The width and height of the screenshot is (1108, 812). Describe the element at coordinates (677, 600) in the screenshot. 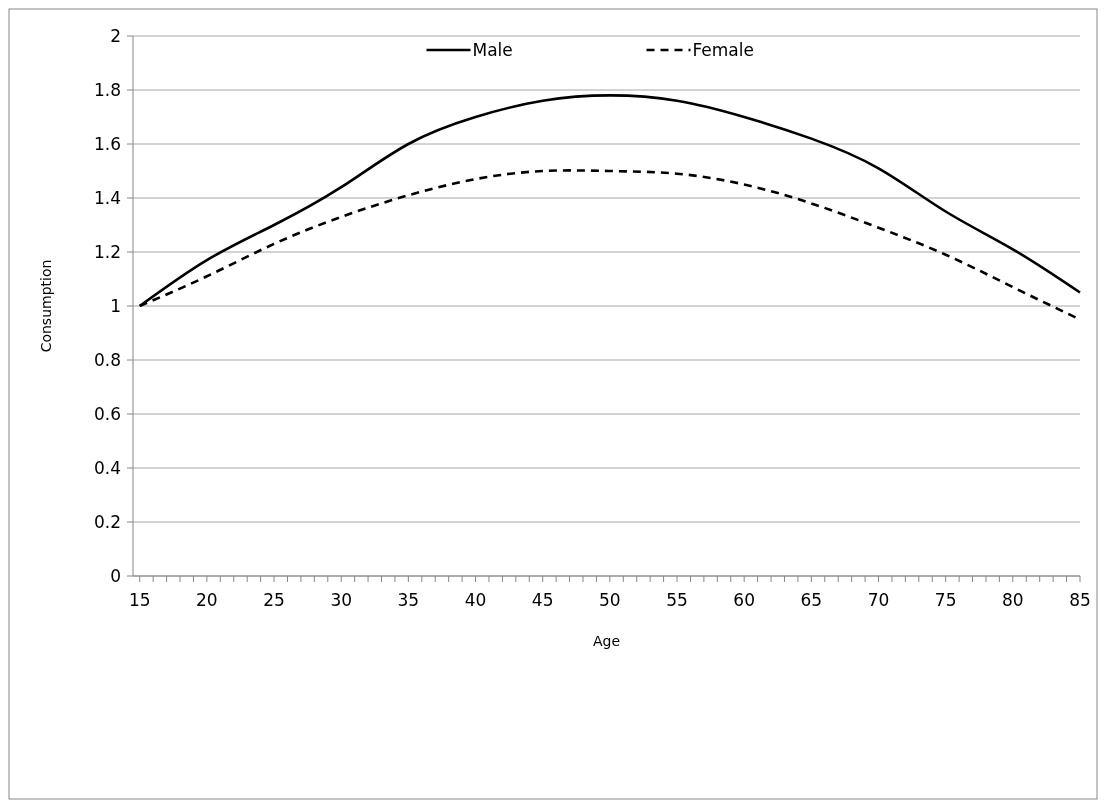

I see `x-tick-label: 55` at that location.